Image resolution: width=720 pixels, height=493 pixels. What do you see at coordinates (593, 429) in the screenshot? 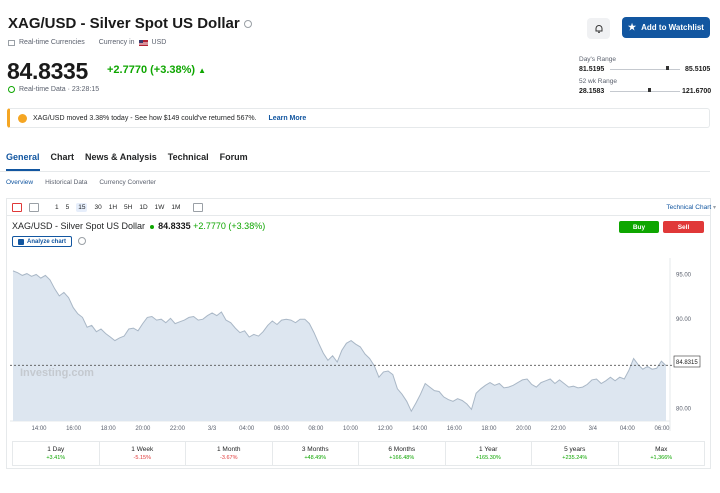
I see `x-tick-label: 3/4` at bounding box center [593, 429].